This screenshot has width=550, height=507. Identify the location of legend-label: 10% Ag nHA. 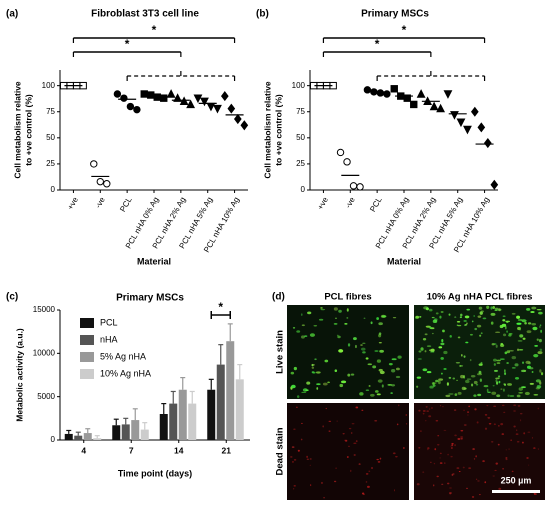
(125, 373).